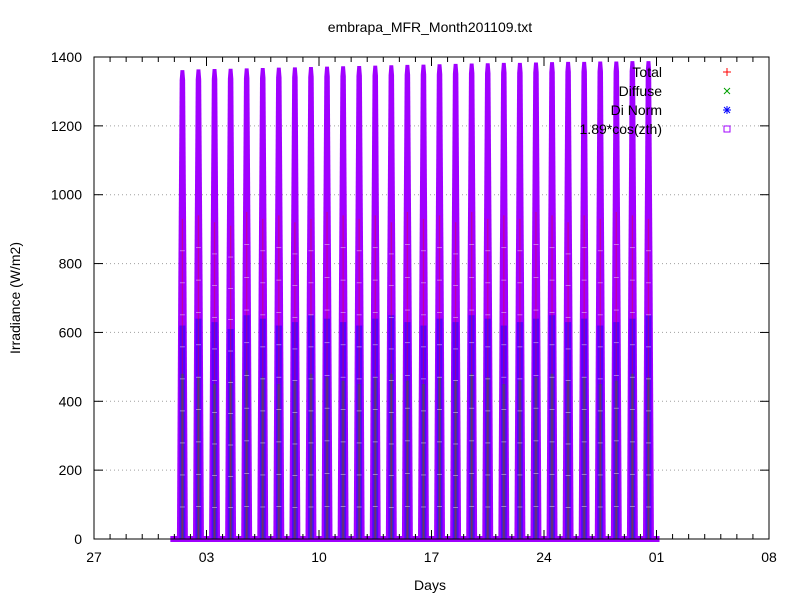 This screenshot has width=800, height=600. I want to click on y-axis-label: Irradiance (W/m2), so click(15, 298).